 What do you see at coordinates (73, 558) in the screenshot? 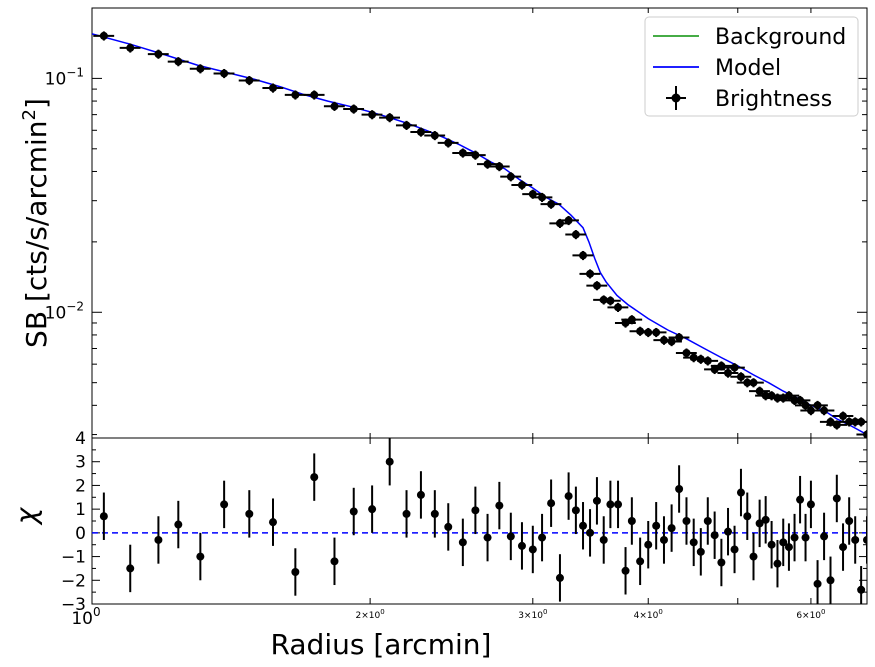
I see `chi-y-tick-label: −1` at bounding box center [73, 558].